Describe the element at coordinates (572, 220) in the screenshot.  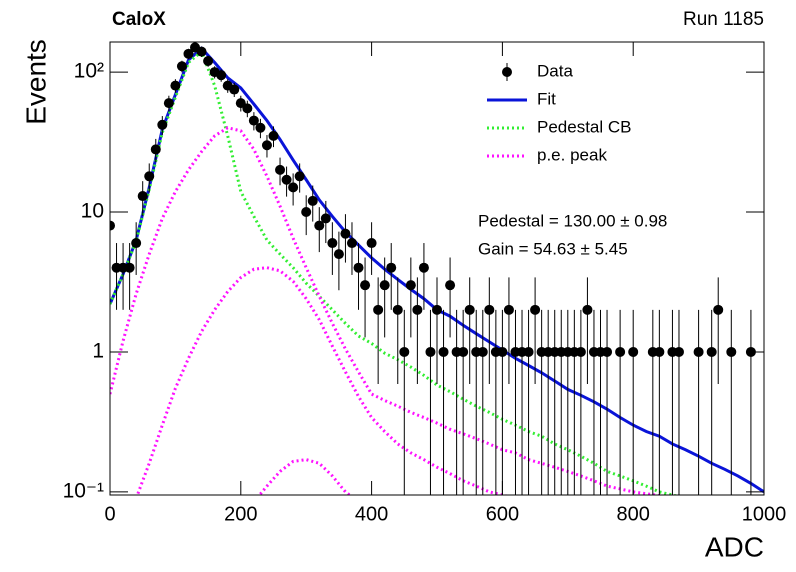
I see `annotation: Pedestal = 130.00 ± 0.98` at that location.